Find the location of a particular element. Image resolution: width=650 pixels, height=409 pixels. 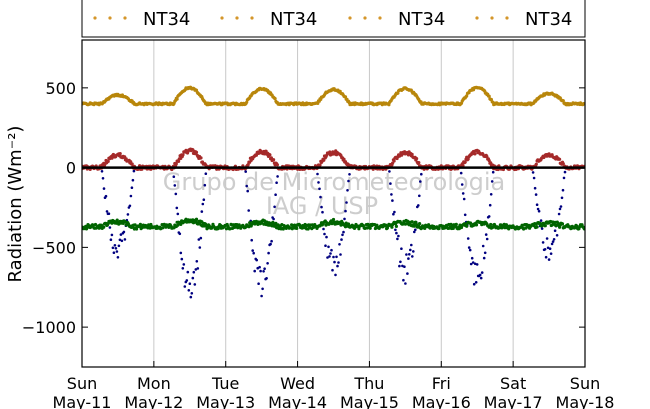

x-tick-label-day: Sun is located at coordinates (82, 383).